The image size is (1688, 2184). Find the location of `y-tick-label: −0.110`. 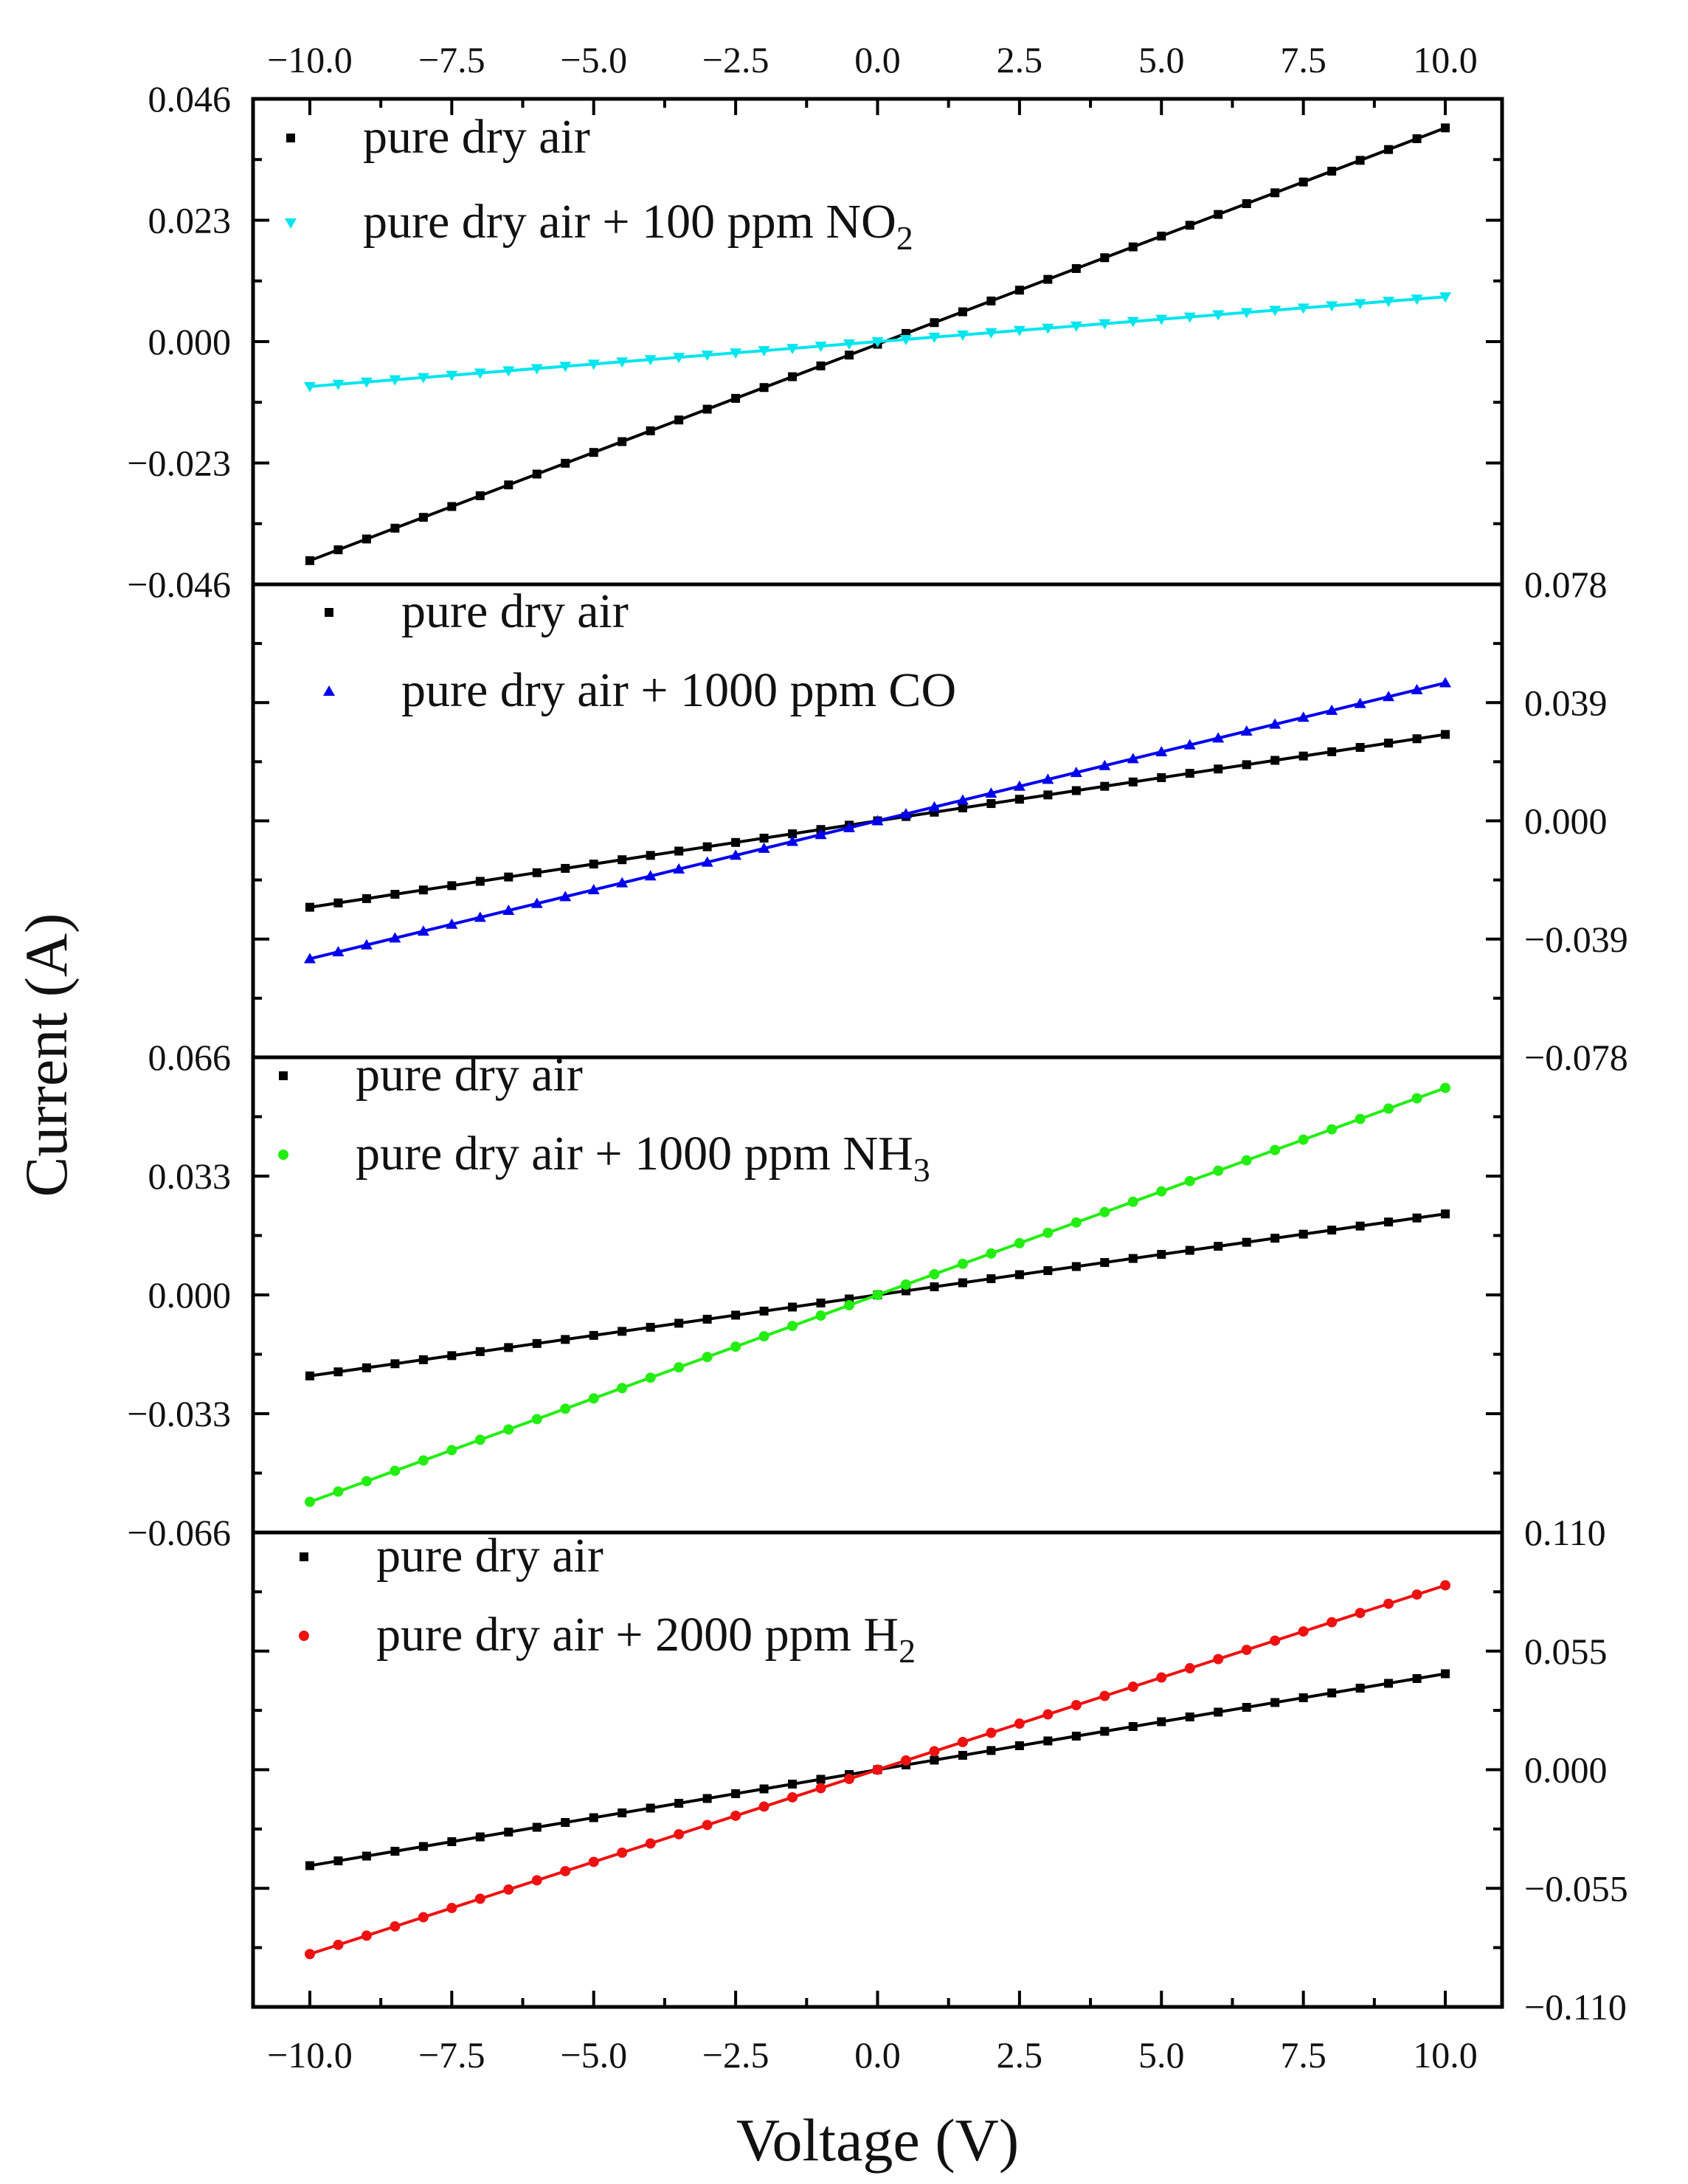

y-tick-label: −0.110 is located at coordinates (1575, 2007).